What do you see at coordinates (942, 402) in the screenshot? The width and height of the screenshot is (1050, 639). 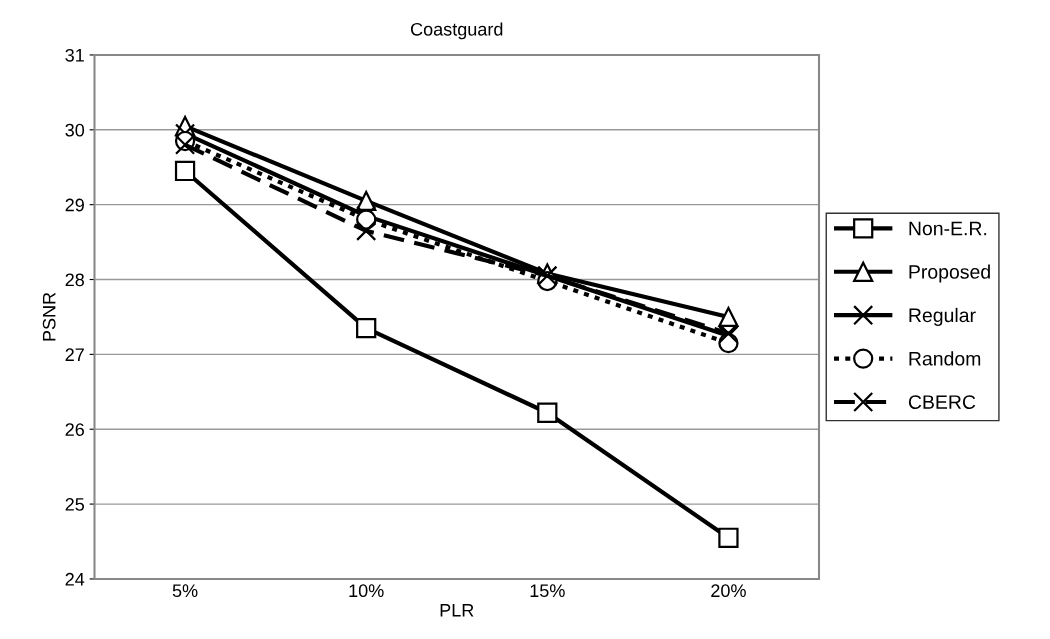 I see `legend-label: CBERC` at bounding box center [942, 402].